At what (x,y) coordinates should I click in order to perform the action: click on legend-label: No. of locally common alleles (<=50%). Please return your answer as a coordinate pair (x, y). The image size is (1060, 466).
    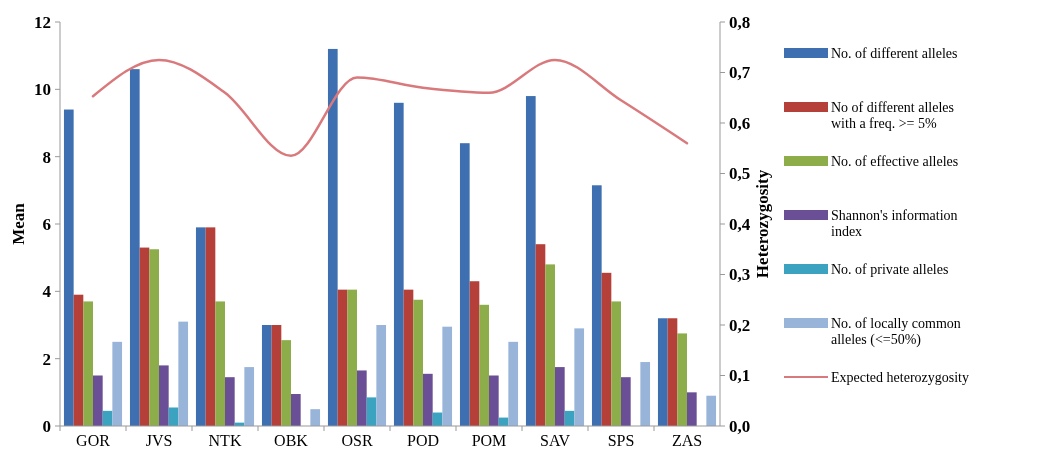
    Looking at the image, I should click on (896, 332).